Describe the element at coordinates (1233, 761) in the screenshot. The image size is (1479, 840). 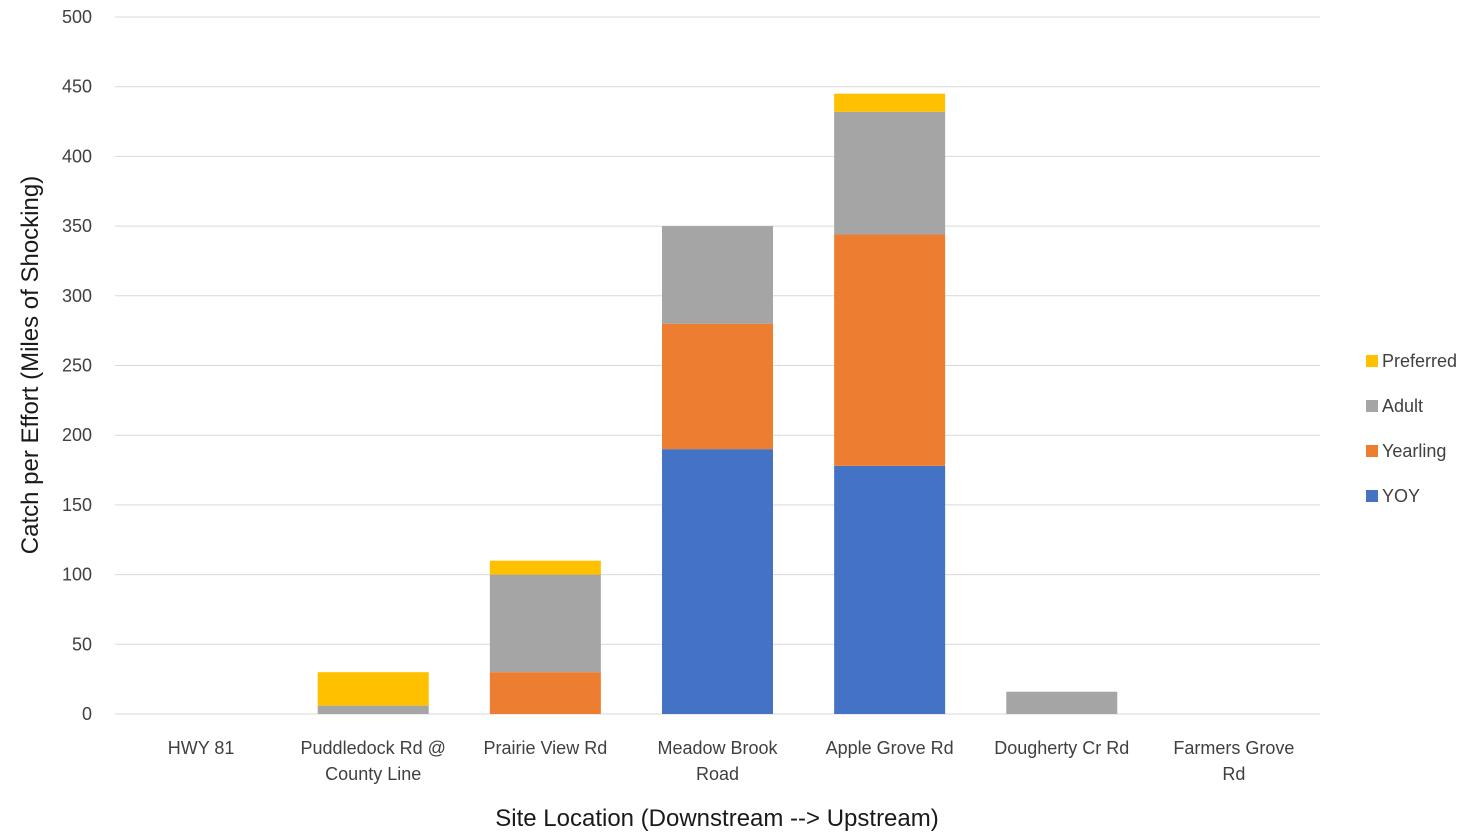
I see `x-category-label: Farmers Grove Rd` at that location.